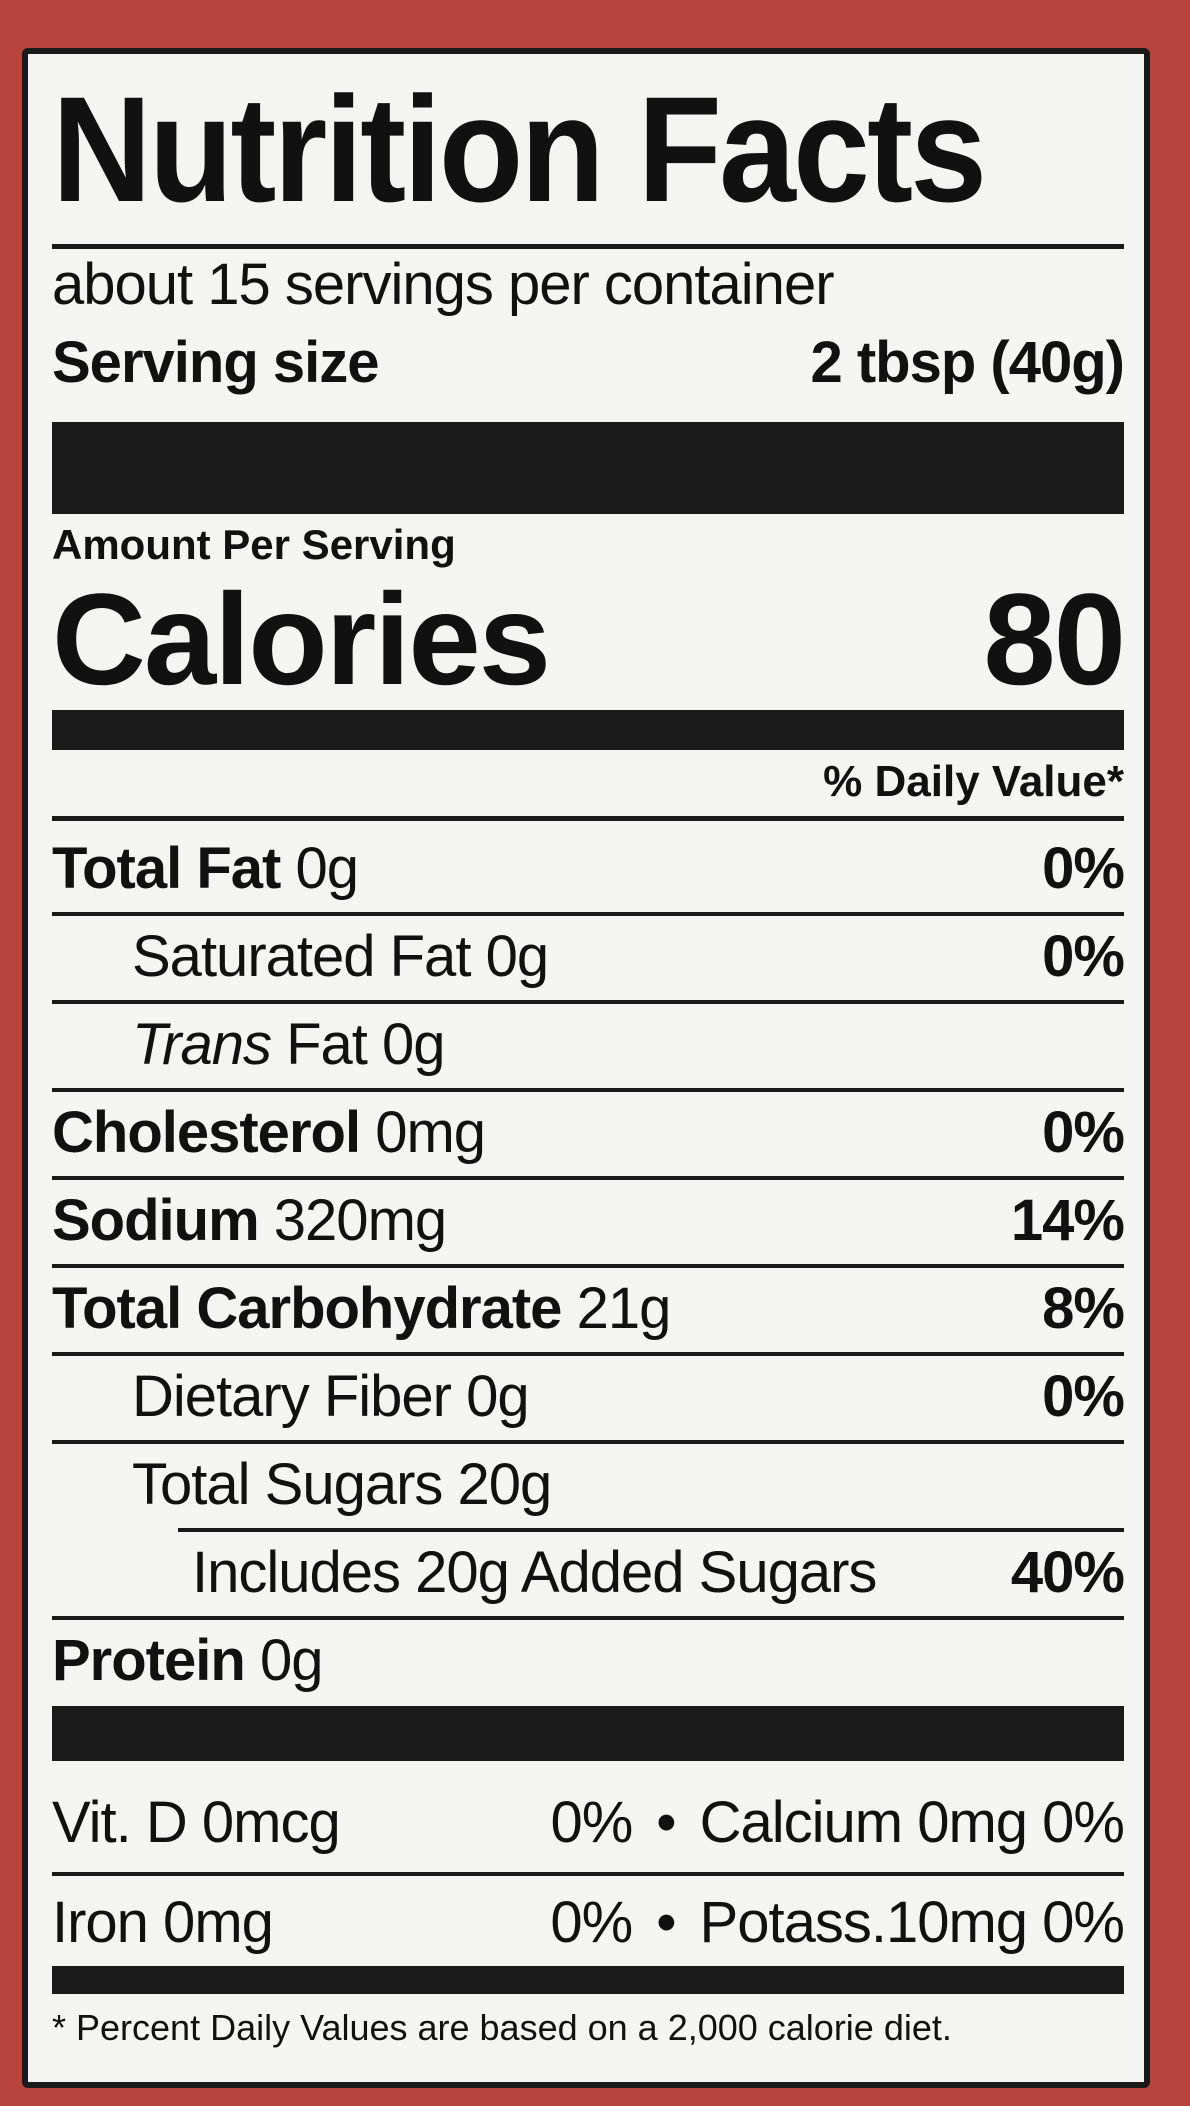 The image size is (1190, 2106). I want to click on nutrient-amount: 0mg, so click(430, 1132).